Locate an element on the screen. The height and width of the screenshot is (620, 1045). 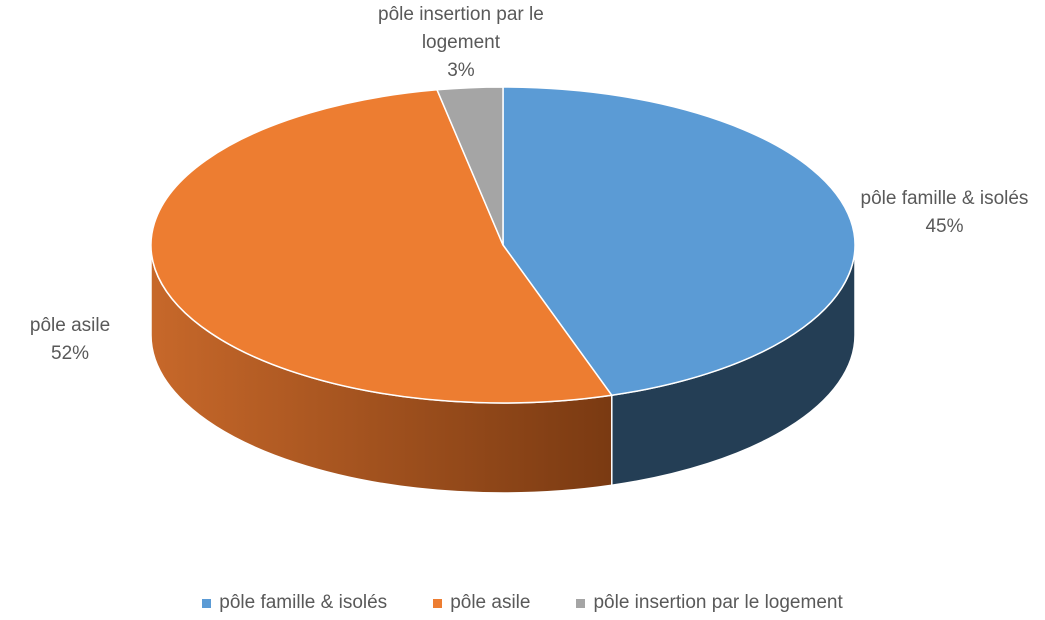
data-label-name: pôle asile is located at coordinates (70, 326).